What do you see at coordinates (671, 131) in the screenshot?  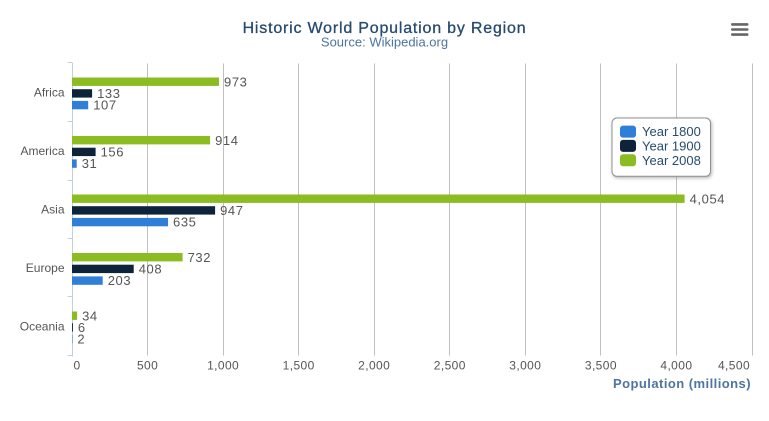 I see `svg-text: Year 1800` at bounding box center [671, 131].